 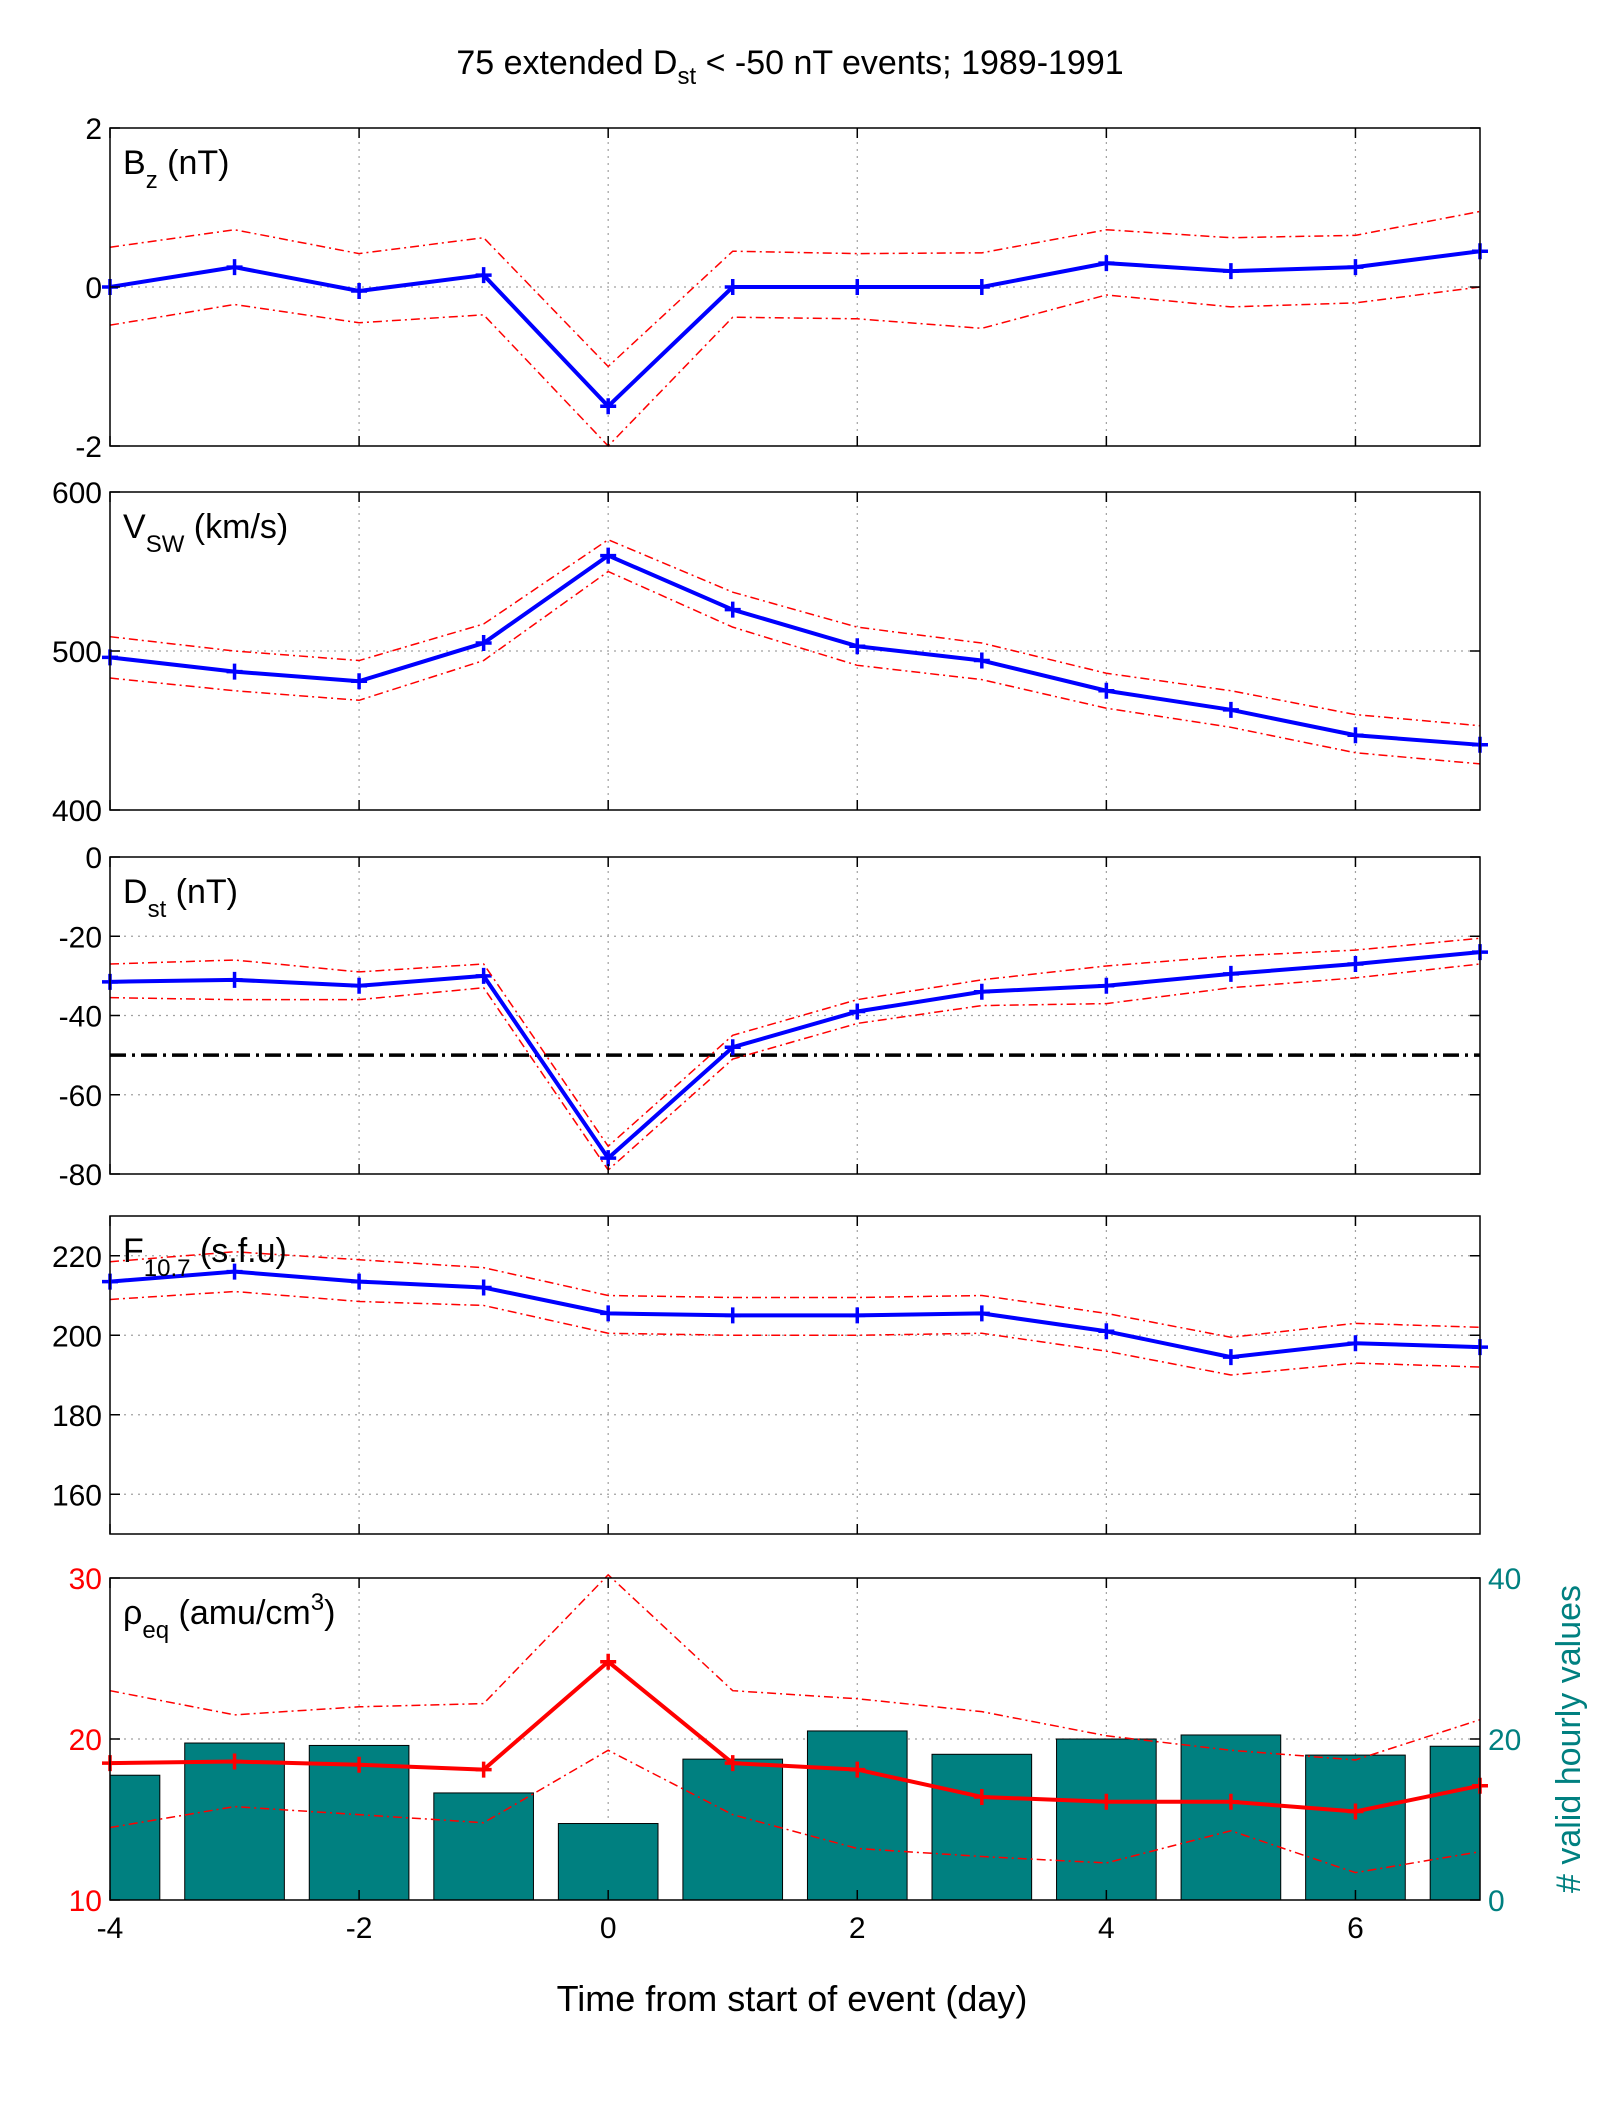 What do you see at coordinates (229, 1616) in the screenshot?
I see `panel-label-rho: ρeq (amu/cm3)` at bounding box center [229, 1616].